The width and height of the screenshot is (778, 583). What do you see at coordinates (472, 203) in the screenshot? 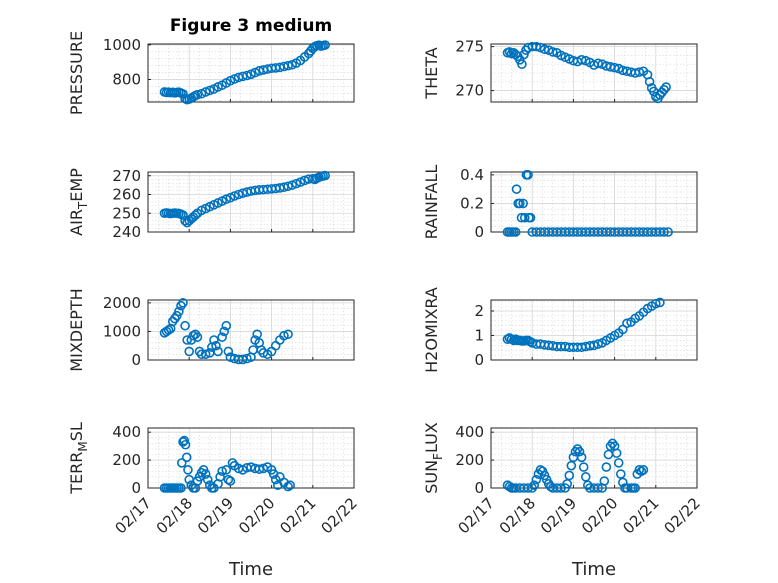
I see `y-tick-label: 0.2` at bounding box center [472, 203].